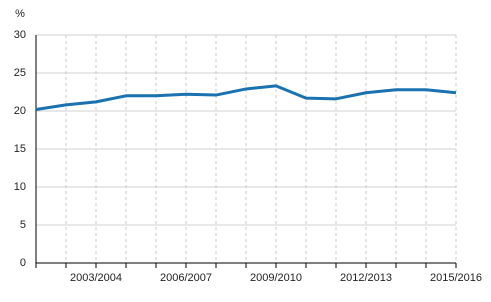  What do you see at coordinates (456, 278) in the screenshot?
I see `x-tick-label: 2015/2016` at bounding box center [456, 278].